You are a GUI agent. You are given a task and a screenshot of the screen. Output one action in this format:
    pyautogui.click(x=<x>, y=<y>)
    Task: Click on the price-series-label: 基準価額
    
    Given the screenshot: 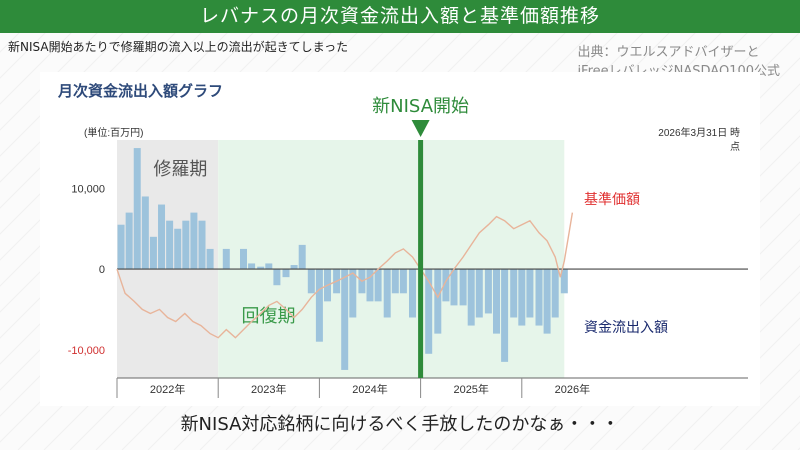 What is the action you would take?
    pyautogui.click(x=612, y=199)
    